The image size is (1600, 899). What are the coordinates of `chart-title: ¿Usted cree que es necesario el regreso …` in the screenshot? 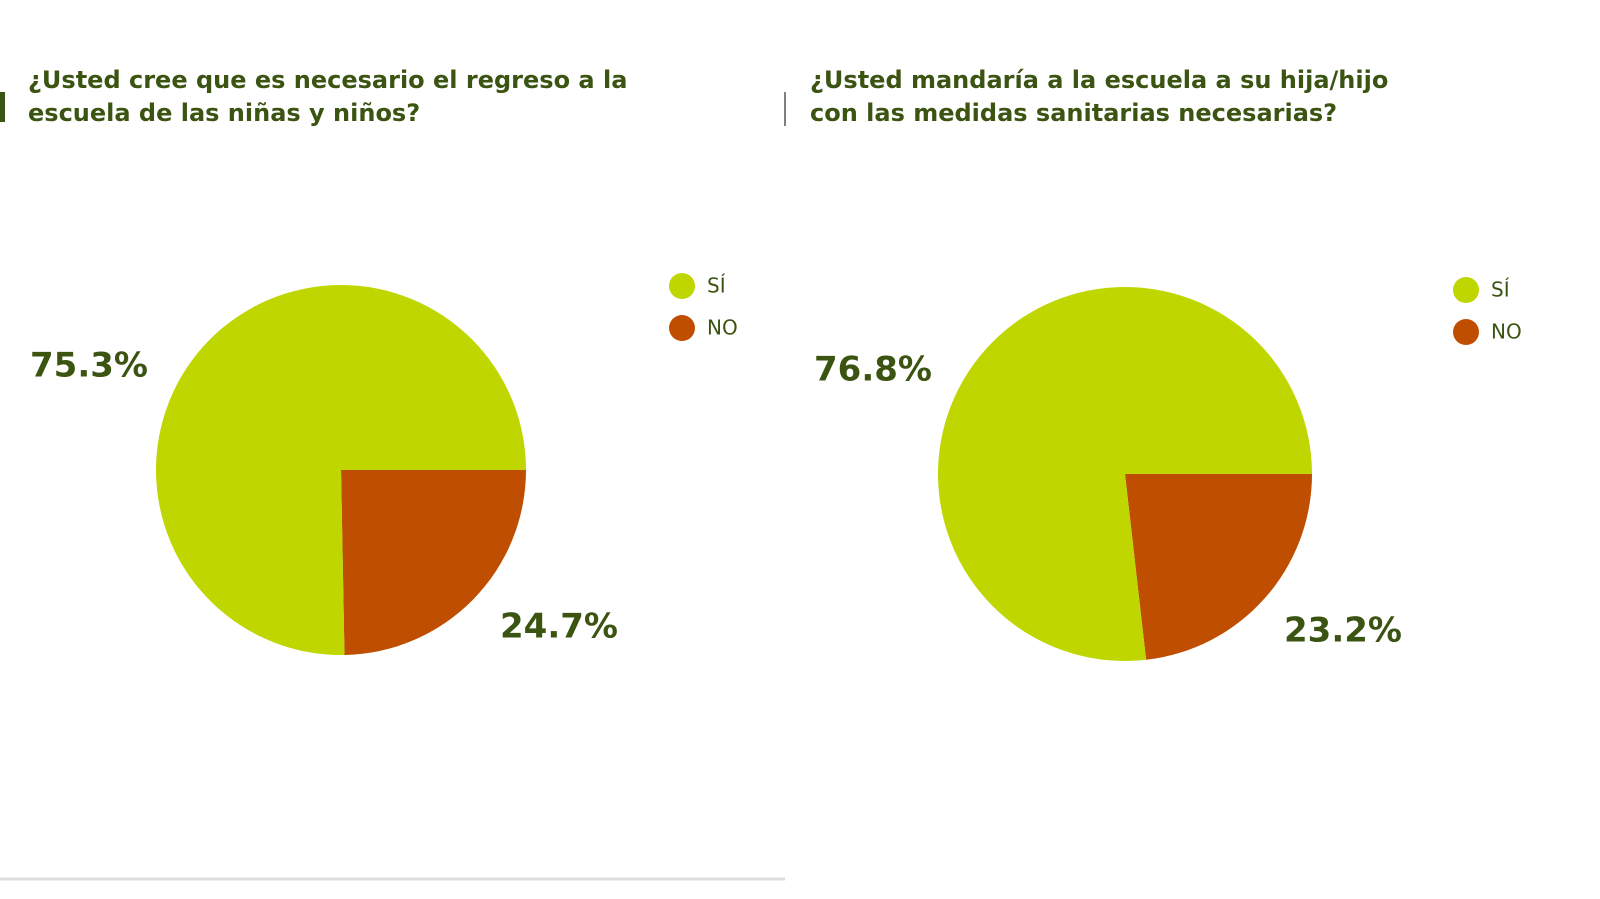 It's located at (328, 96).